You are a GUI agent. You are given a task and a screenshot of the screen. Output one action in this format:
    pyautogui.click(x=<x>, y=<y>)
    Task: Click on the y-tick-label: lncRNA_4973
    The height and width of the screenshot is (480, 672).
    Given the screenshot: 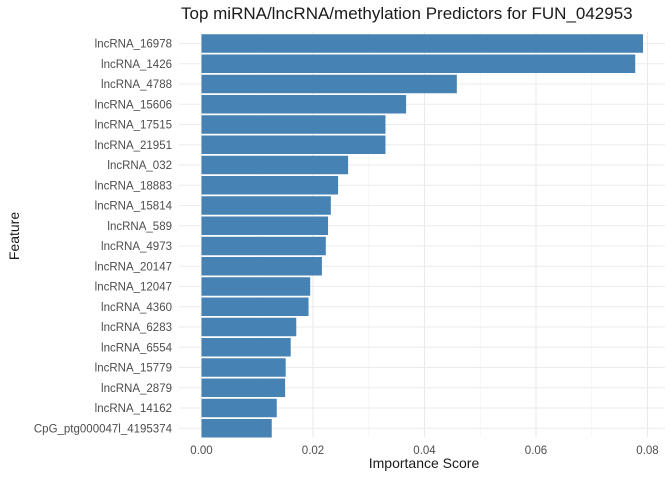 What is the action you would take?
    pyautogui.click(x=136, y=247)
    